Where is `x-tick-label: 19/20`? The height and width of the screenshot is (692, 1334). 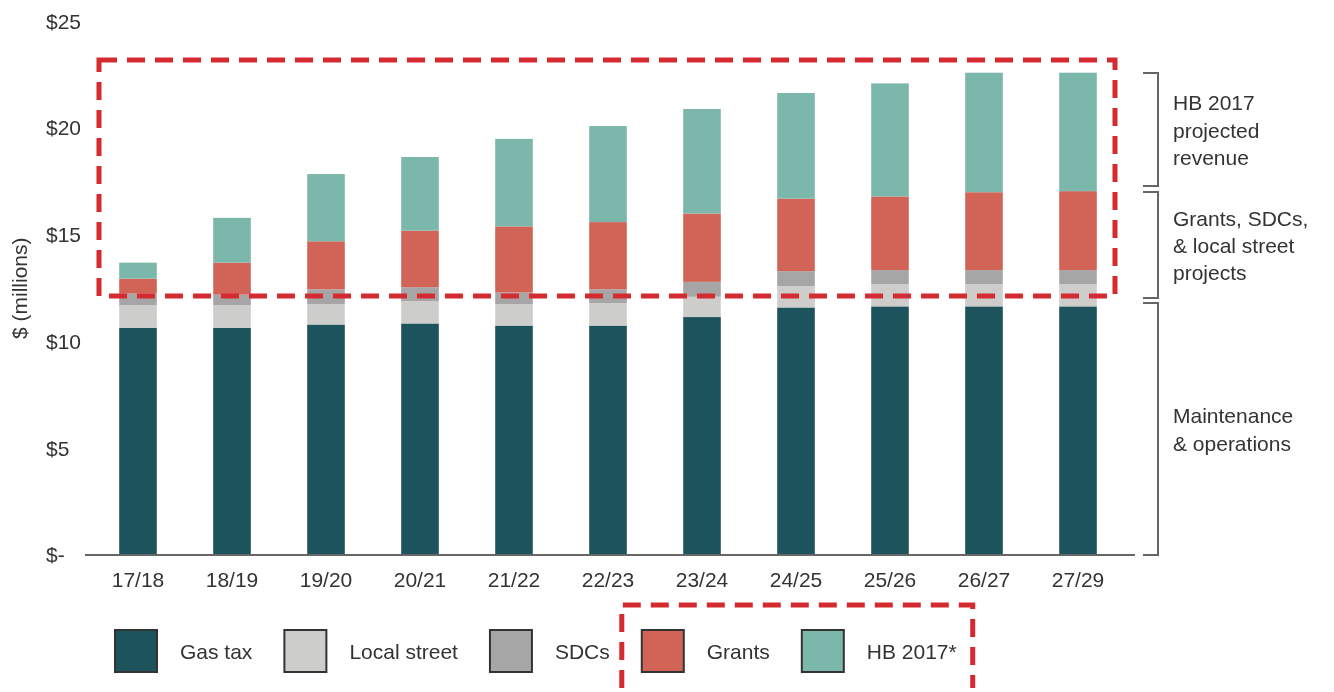 x-tick-label: 19/20 is located at coordinates (326, 579).